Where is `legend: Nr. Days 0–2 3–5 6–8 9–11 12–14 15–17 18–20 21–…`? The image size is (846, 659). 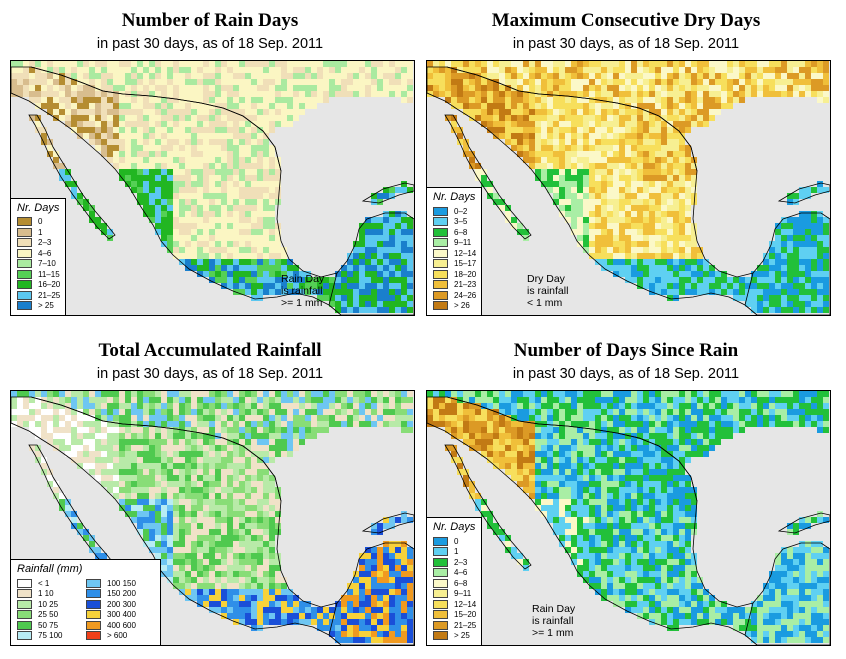 legend: Nr. Days 0–2 3–5 6–8 9–11 12–14 15–17 18–20 21–… is located at coordinates (455, 251).